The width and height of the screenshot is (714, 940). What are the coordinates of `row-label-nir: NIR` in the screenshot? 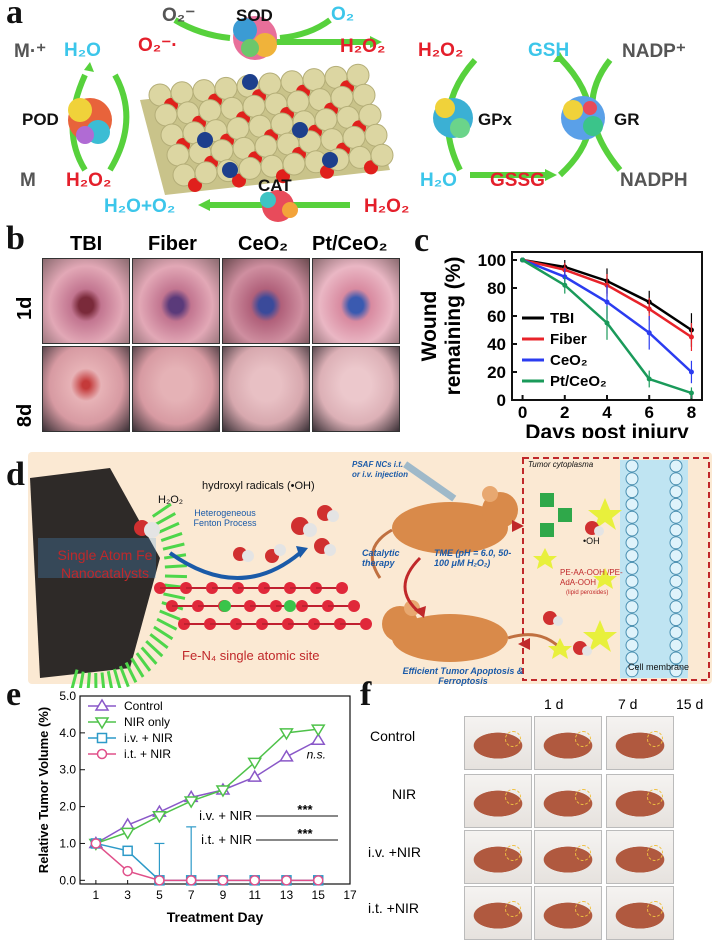 It's located at (404, 794).